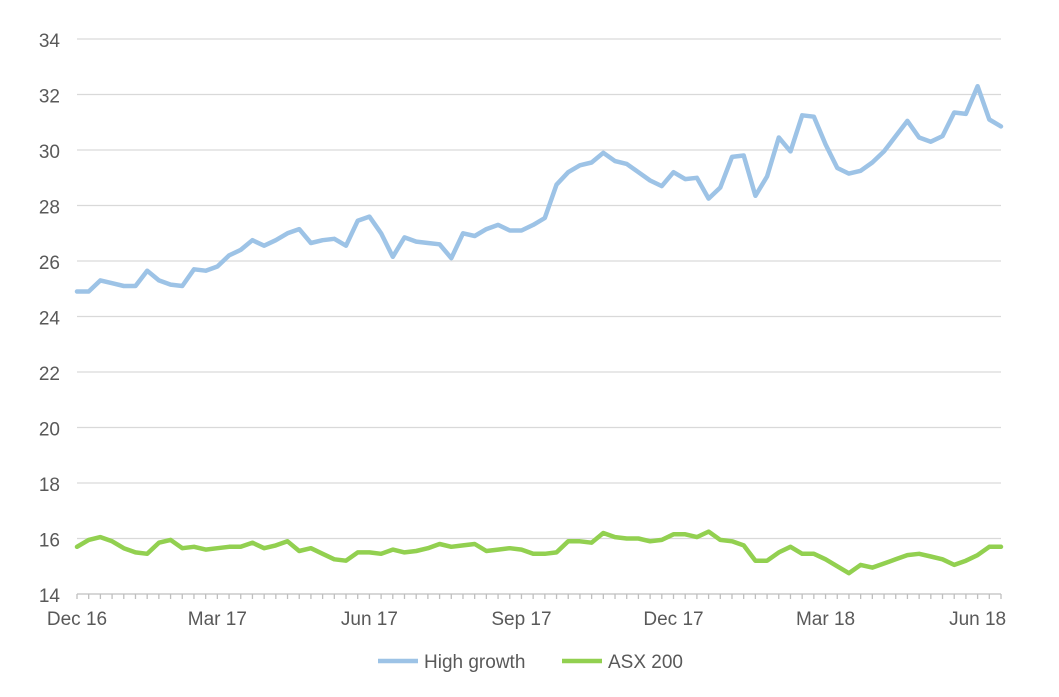 The width and height of the screenshot is (1059, 697). What do you see at coordinates (49, 263) in the screenshot?
I see `y-tick-label: 26` at bounding box center [49, 263].